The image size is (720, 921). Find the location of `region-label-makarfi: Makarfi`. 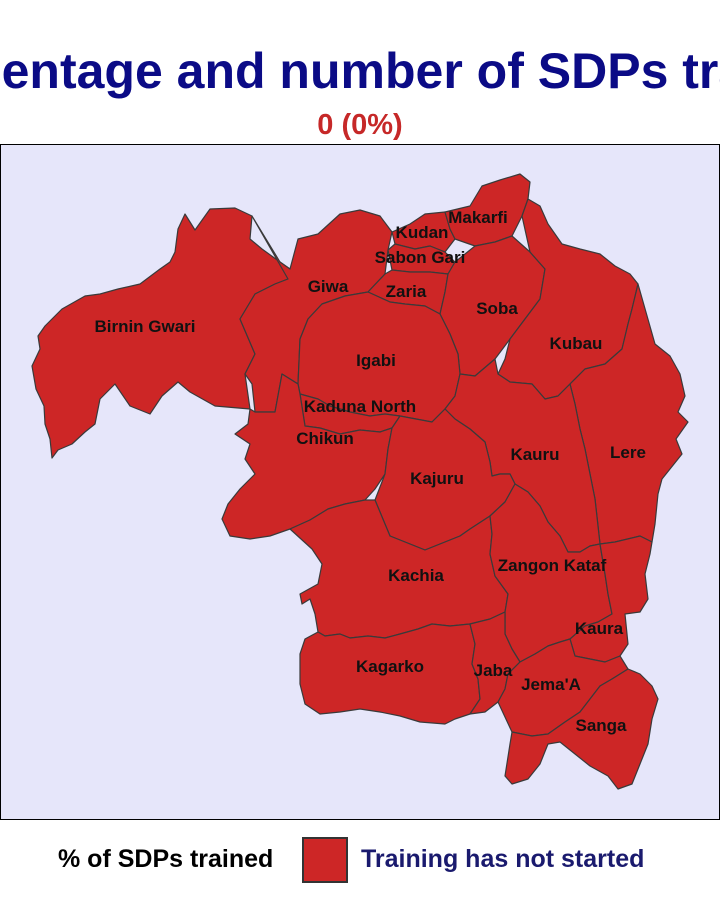

region-label-makarfi: Makarfi is located at coordinates (478, 217).